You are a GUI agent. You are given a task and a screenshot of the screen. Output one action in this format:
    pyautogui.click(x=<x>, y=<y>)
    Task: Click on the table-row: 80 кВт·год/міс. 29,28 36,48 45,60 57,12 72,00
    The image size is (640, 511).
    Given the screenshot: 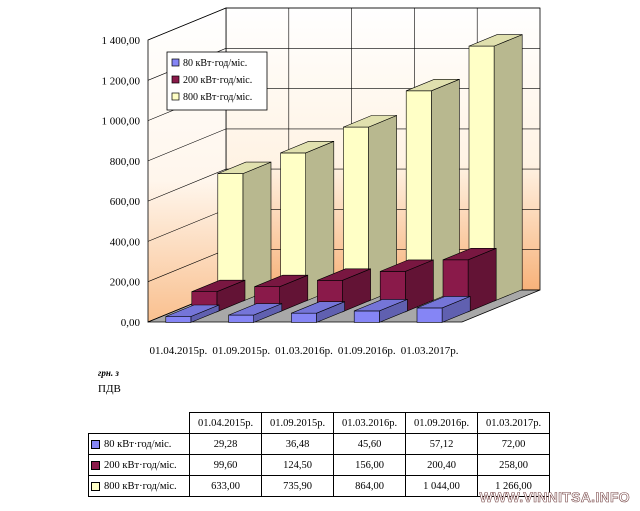 What is the action you would take?
    pyautogui.click(x=319, y=444)
    